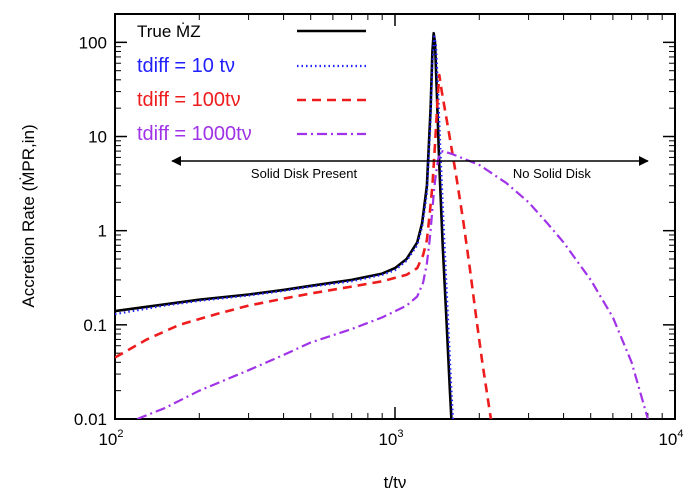  I want to click on x-tick-label: 10³, so click(390, 438).